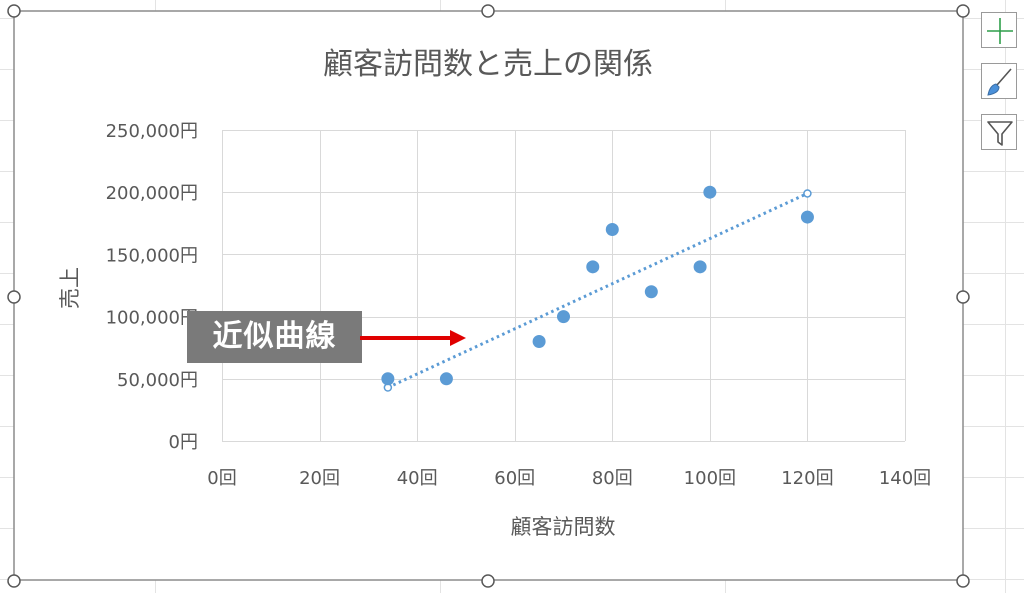 The image size is (1024, 593). I want to click on trendline-endpoint-handle, so click(807, 193).